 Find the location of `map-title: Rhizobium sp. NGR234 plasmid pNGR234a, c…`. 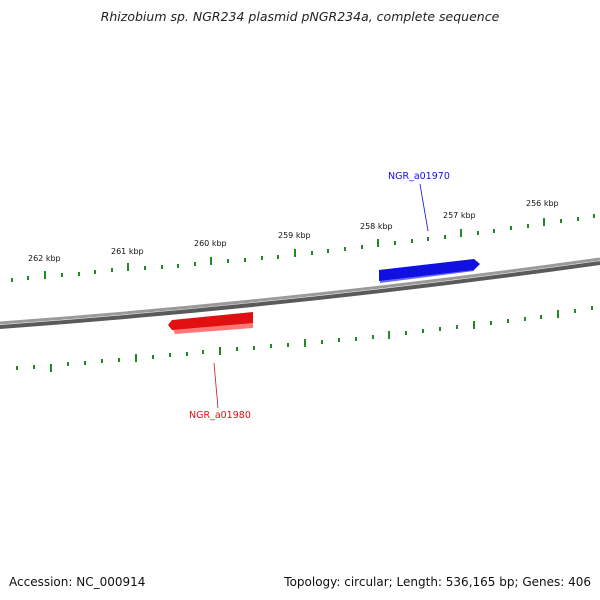

map-title: Rhizobium sp. NGR234 plasmid pNGR234a, c… is located at coordinates (300, 16).